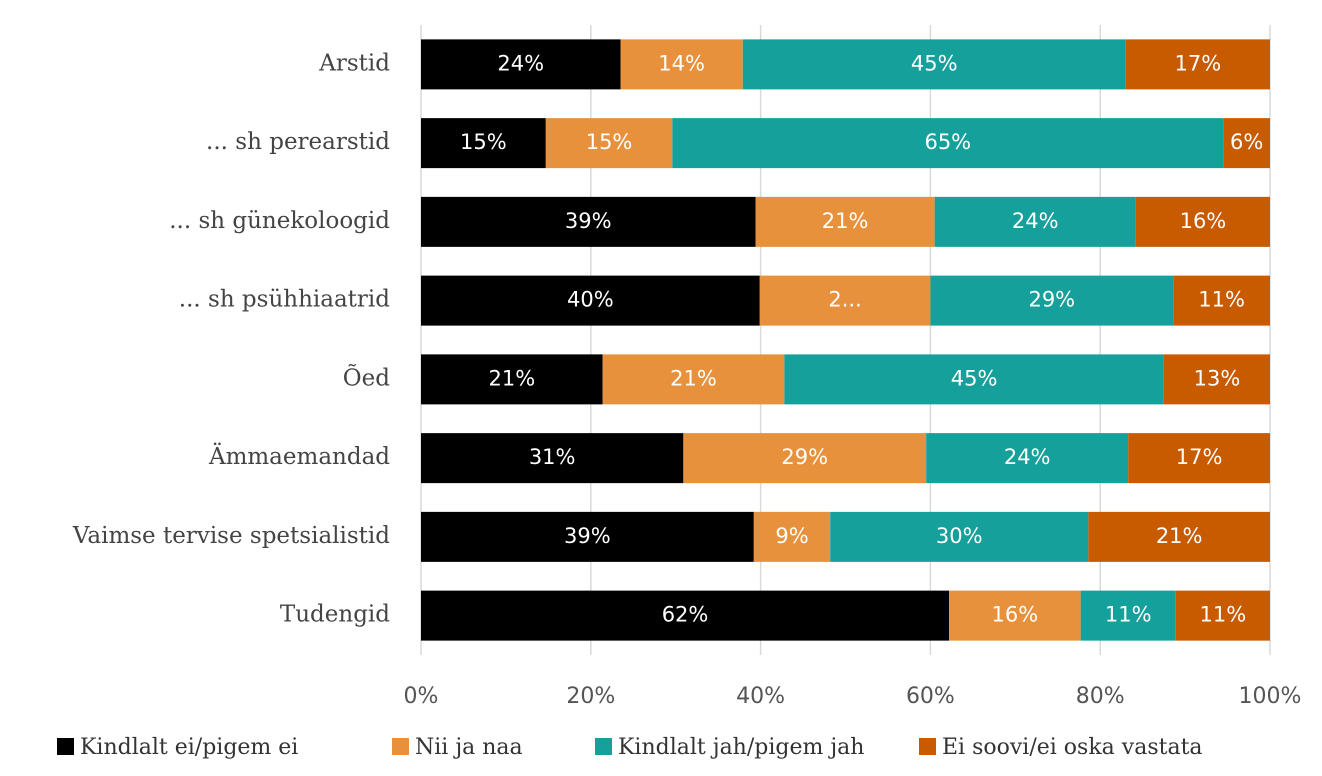 This screenshot has height=776, width=1322. What do you see at coordinates (469, 747) in the screenshot?
I see `legend-label: Nii ja naa` at bounding box center [469, 747].